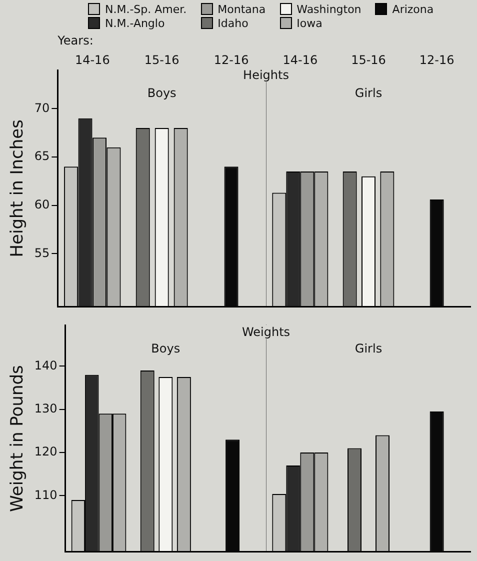  What do you see at coordinates (18, 188) in the screenshot?
I see `y-axis-title: Height in Inches` at bounding box center [18, 188].